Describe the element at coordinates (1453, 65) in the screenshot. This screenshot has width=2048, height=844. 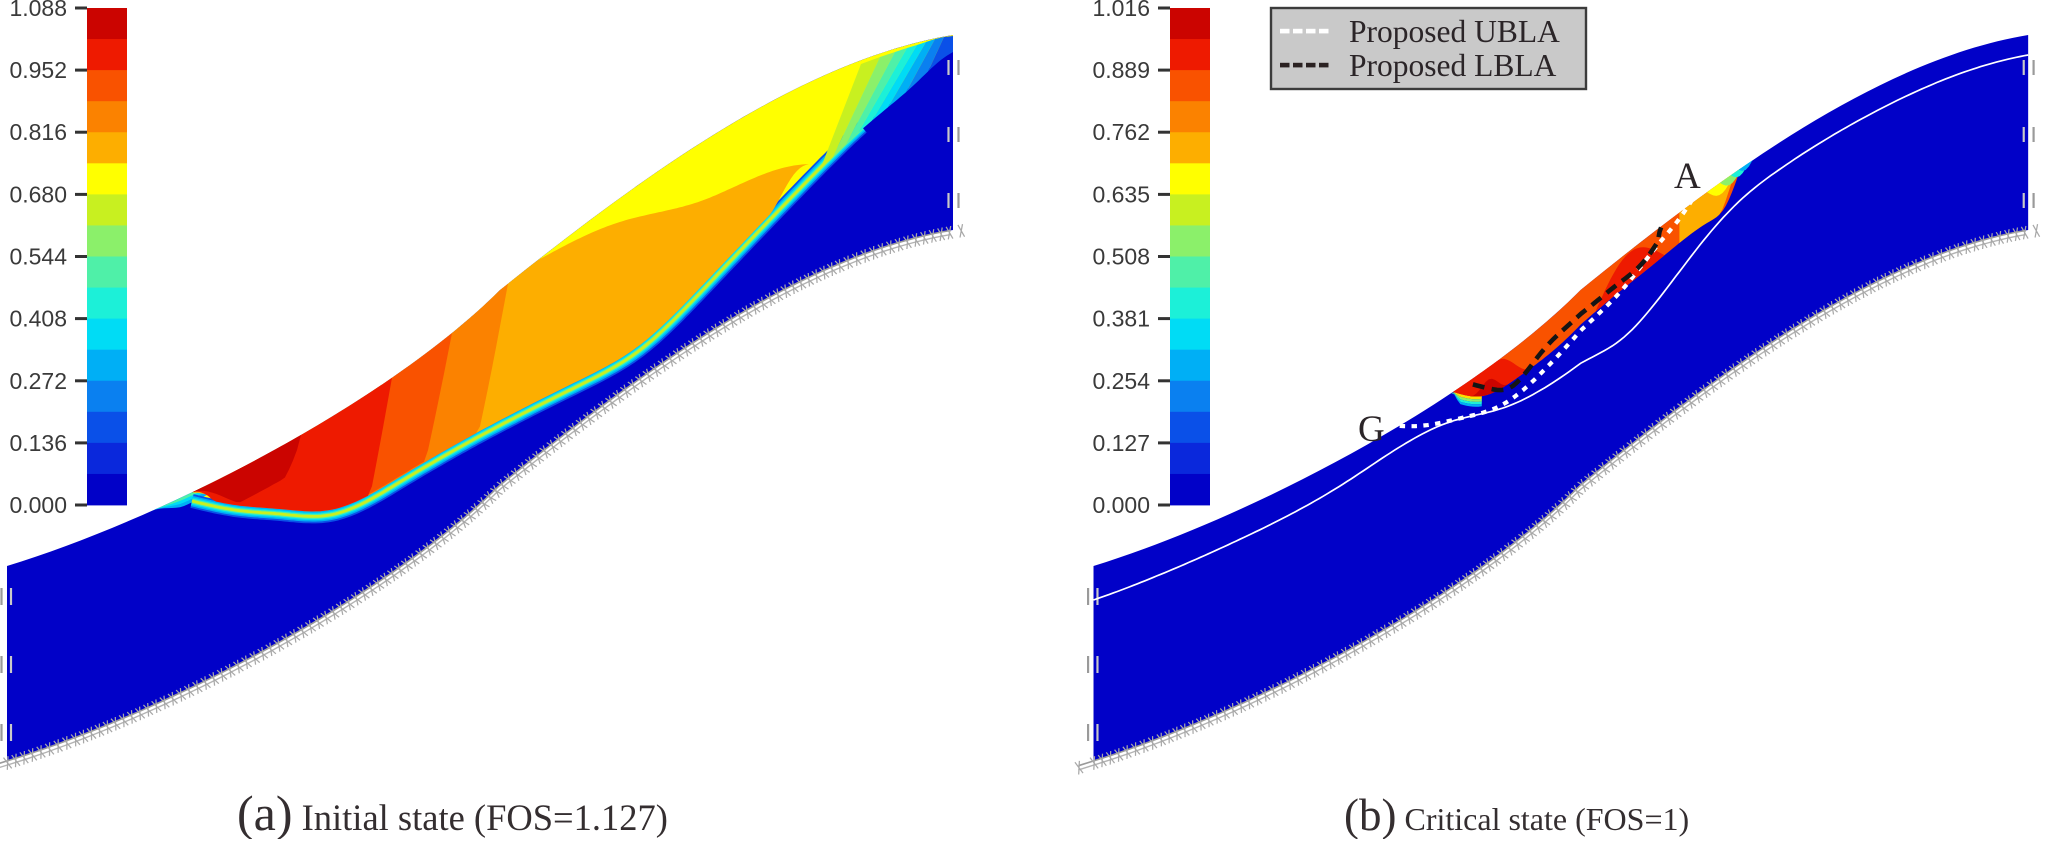
I see `svg-text: Proposed LBLA` at that location.